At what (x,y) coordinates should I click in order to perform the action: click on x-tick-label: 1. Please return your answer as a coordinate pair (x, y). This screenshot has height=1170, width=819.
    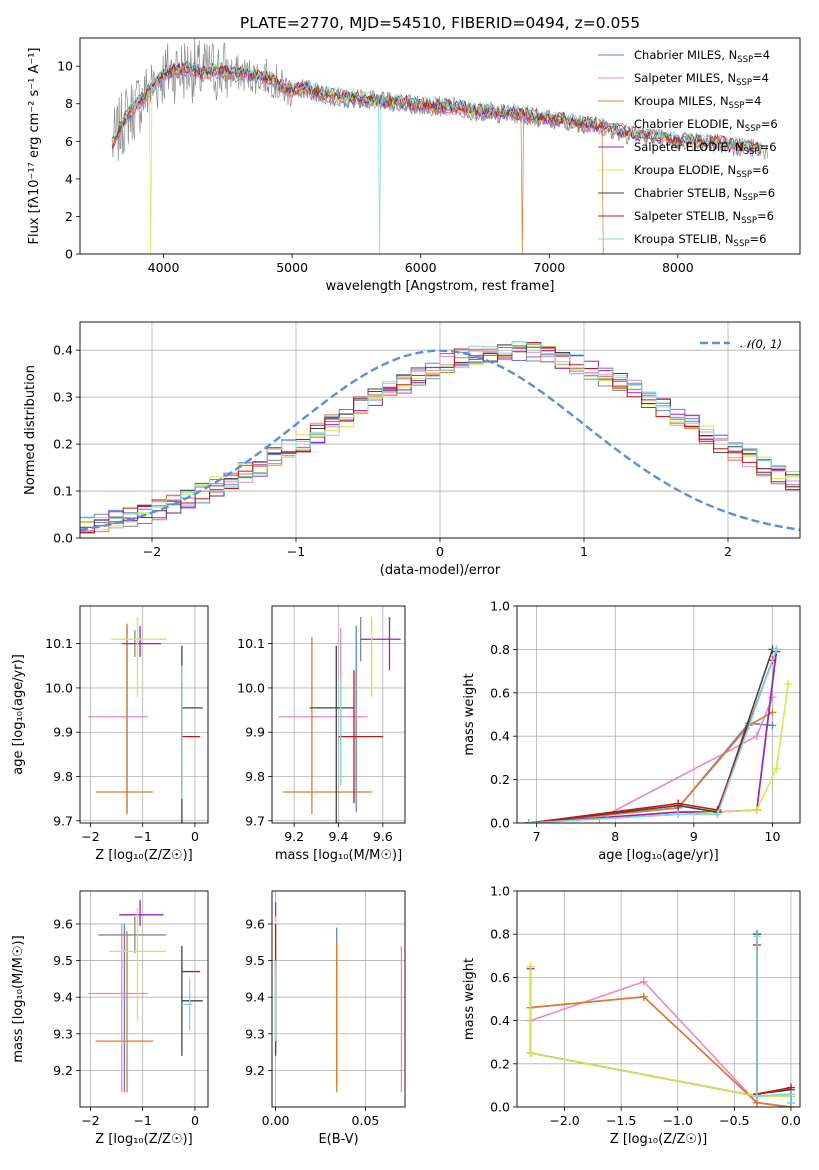
    Looking at the image, I should click on (584, 551).